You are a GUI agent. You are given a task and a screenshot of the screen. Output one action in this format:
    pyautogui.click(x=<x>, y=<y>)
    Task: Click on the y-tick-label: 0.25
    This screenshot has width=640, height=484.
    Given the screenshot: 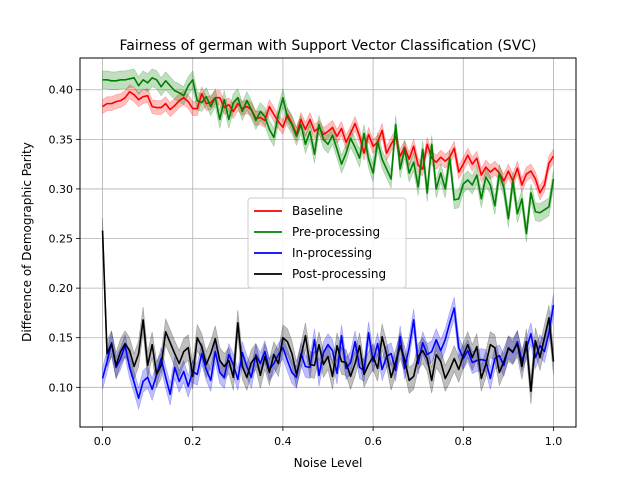 What is the action you would take?
    pyautogui.click(x=61, y=239)
    